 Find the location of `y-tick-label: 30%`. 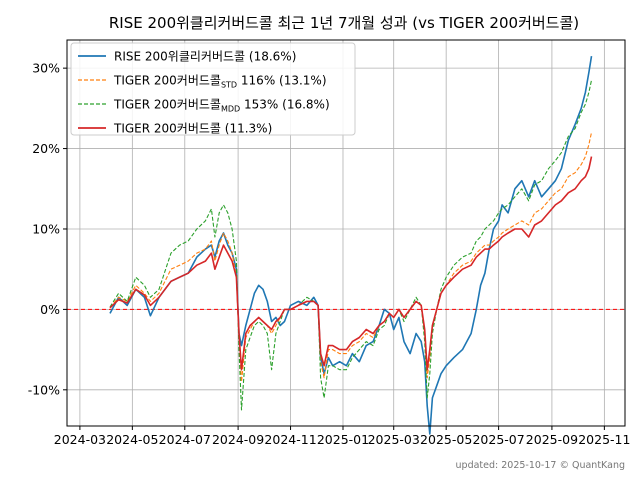

y-tick-label: 30% is located at coordinates (46, 68).